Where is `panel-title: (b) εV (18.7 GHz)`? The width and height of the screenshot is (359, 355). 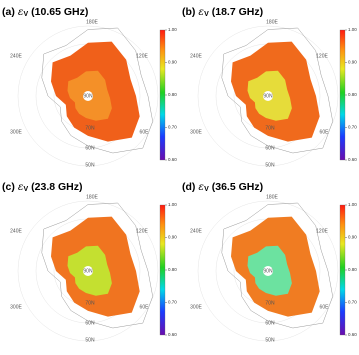 panel-title: (b) εV (18.7 GHz) is located at coordinates (222, 12).